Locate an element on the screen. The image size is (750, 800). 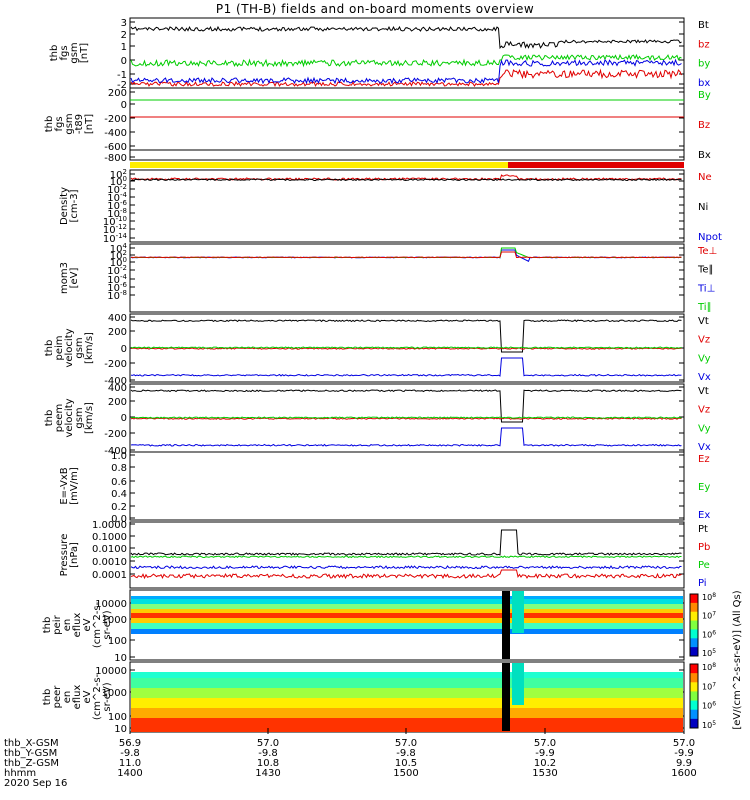
line-Vy-peem is located at coordinates (406, 417).